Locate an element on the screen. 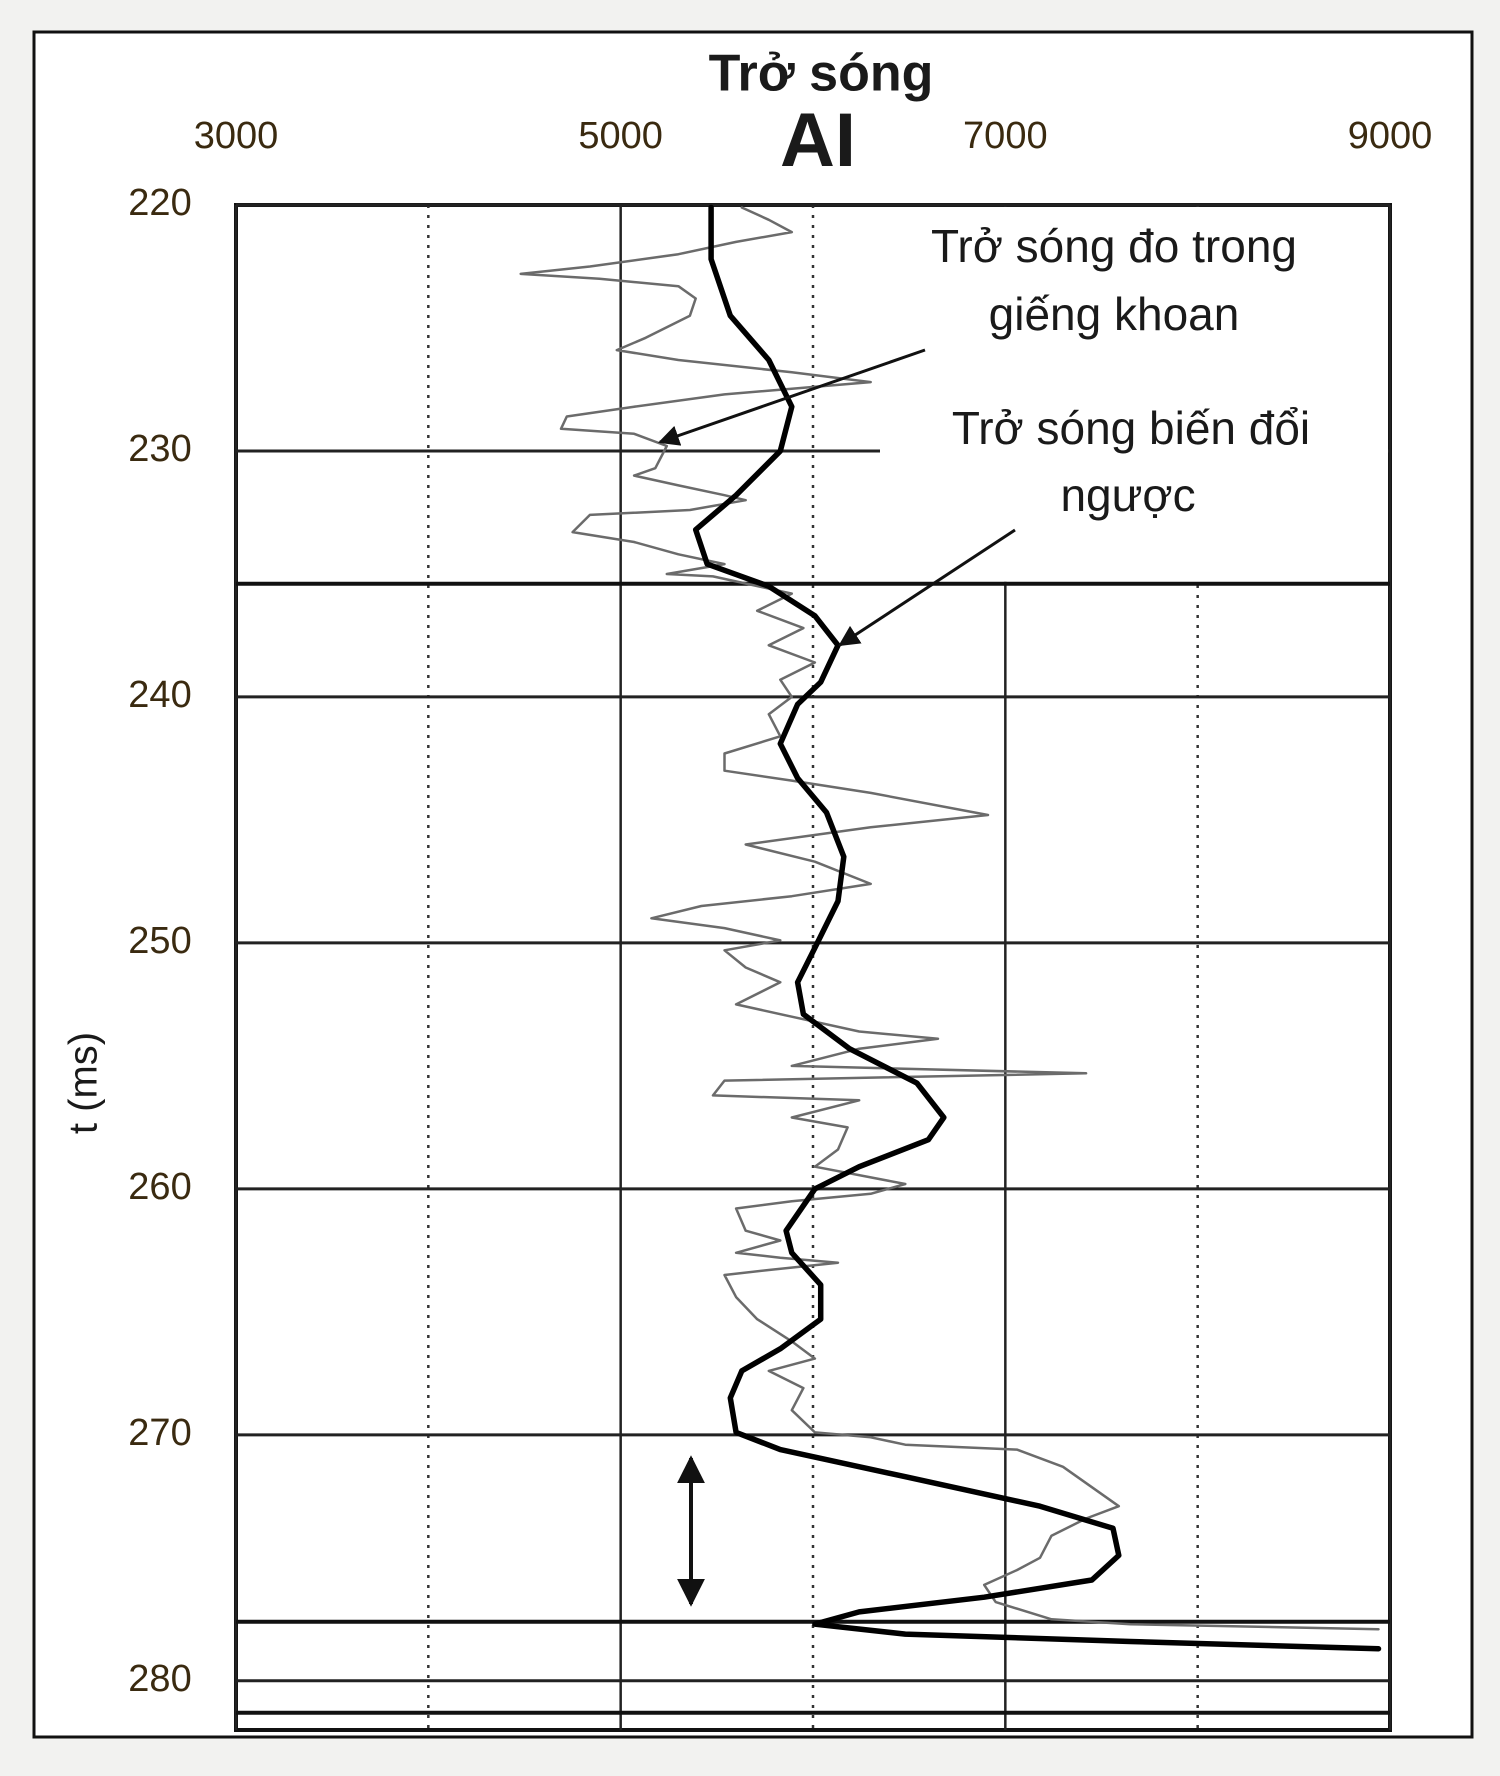  annotation: giếng khoan is located at coordinates (1114, 314).